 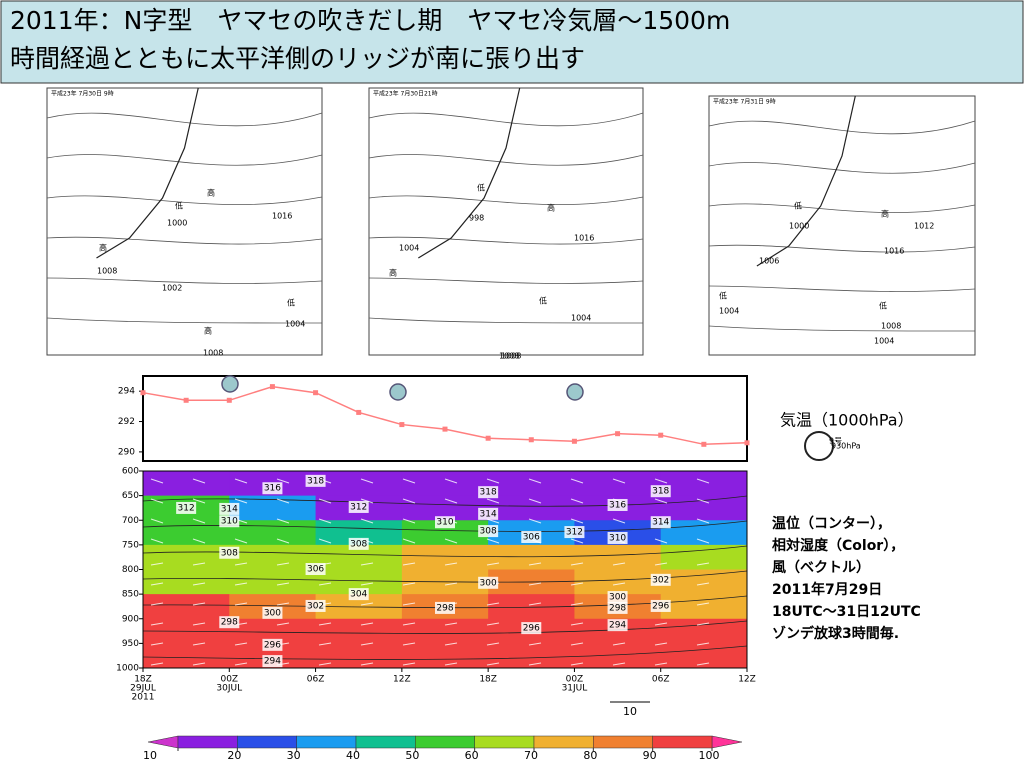 What do you see at coordinates (445, 501) in the screenshot?
I see `isentrope` at bounding box center [445, 501].